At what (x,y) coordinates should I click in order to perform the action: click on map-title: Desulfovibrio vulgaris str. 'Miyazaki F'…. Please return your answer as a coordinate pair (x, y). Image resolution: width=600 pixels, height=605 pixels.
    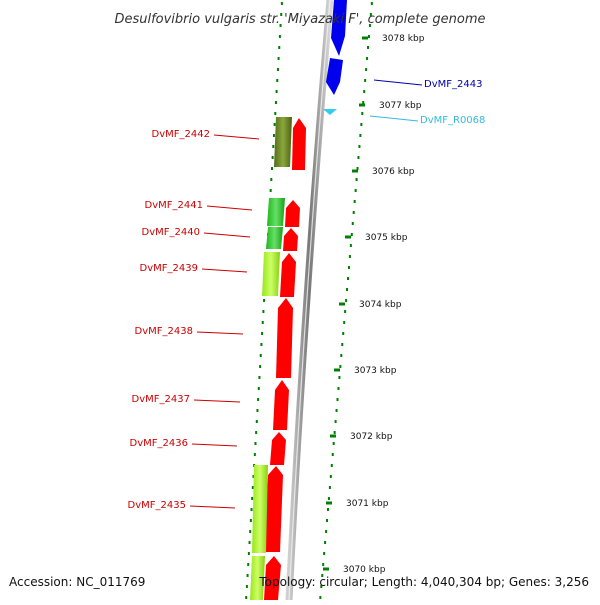
    Looking at the image, I should click on (299, 19).